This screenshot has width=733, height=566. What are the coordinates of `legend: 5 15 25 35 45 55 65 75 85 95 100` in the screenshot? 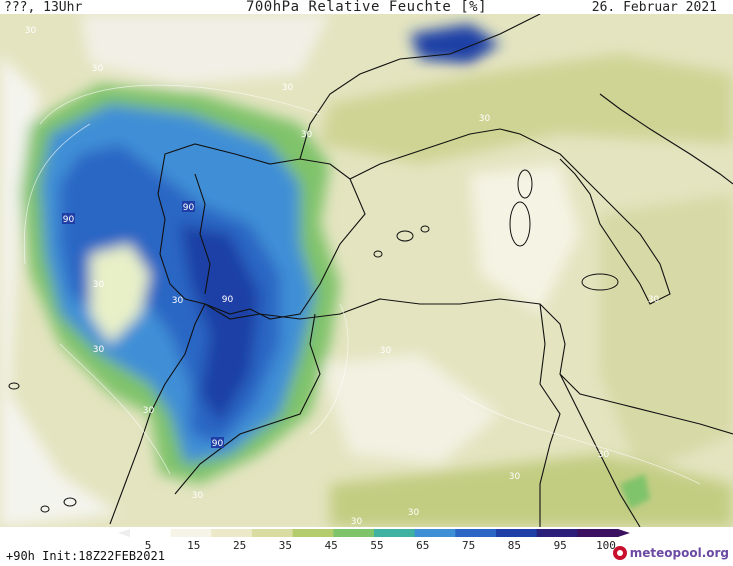 It's located at (366, 546).